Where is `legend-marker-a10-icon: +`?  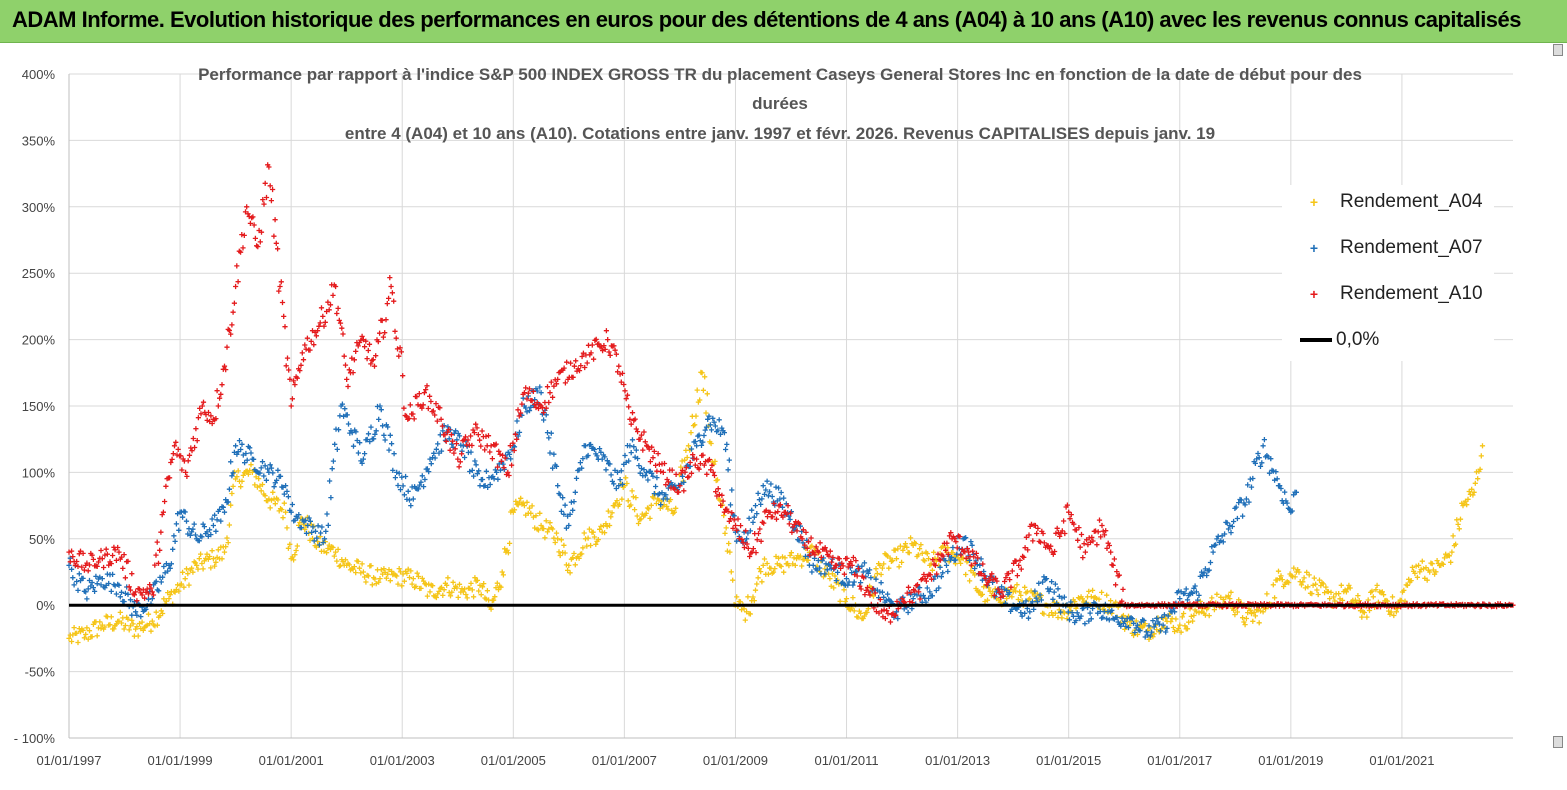 legend-marker-a10-icon: + is located at coordinates (1314, 294).